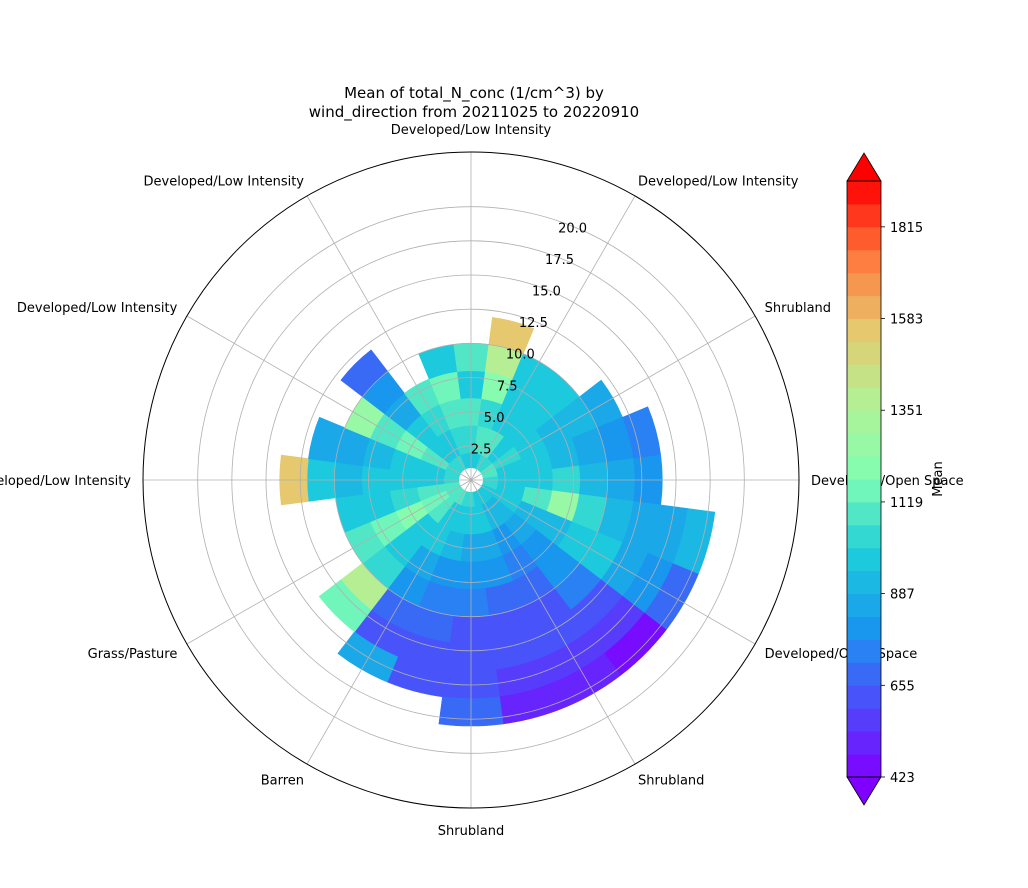 This screenshot has height=888, width=1028. I want to click on direction-label: Developed/Open Space, so click(841, 654).